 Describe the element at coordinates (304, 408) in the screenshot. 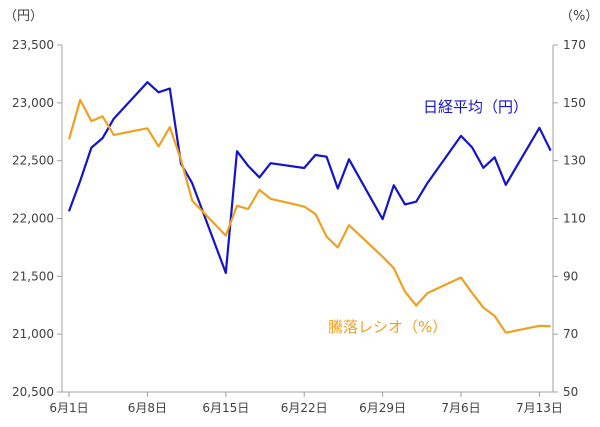

I see `x-tick-label: 6月22日` at that location.